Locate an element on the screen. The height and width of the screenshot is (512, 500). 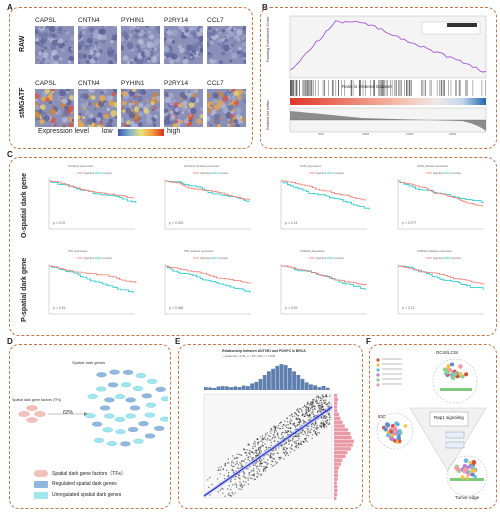
km-pvalue: p = 0.033 is located at coordinates (176, 223).